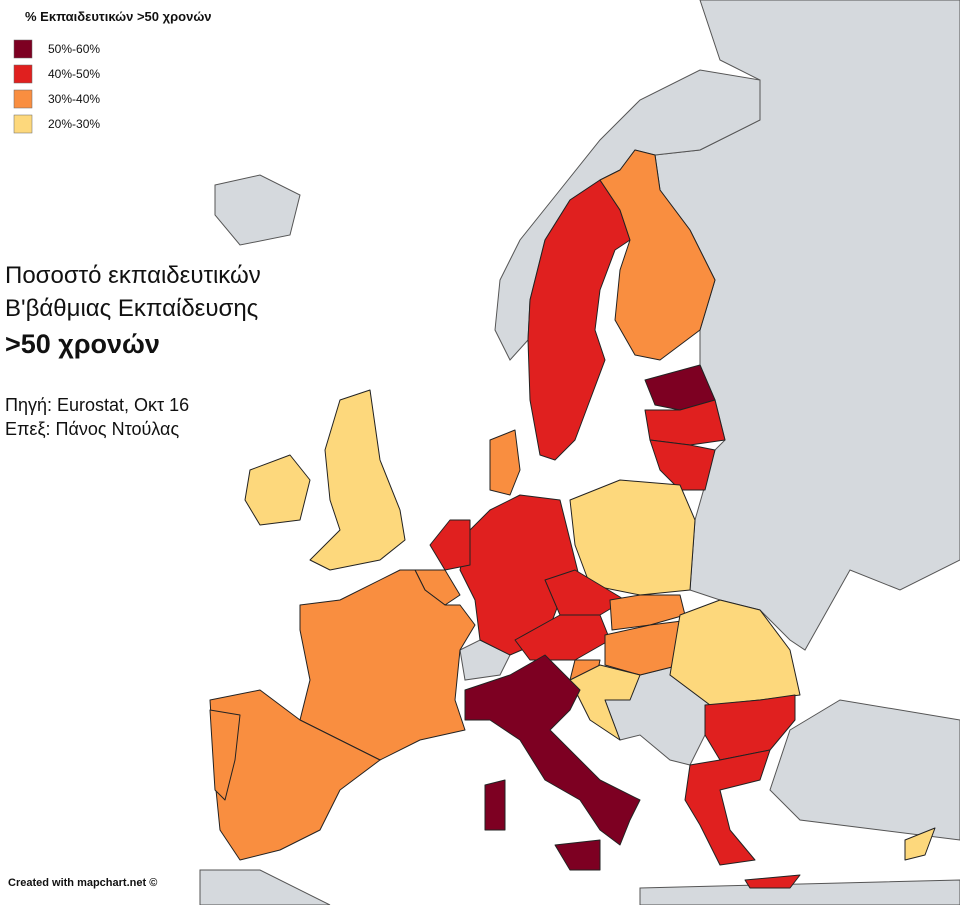 This screenshot has height=905, width=960. Describe the element at coordinates (74, 99) in the screenshot. I see `legend-label: 30%-40%` at that location.